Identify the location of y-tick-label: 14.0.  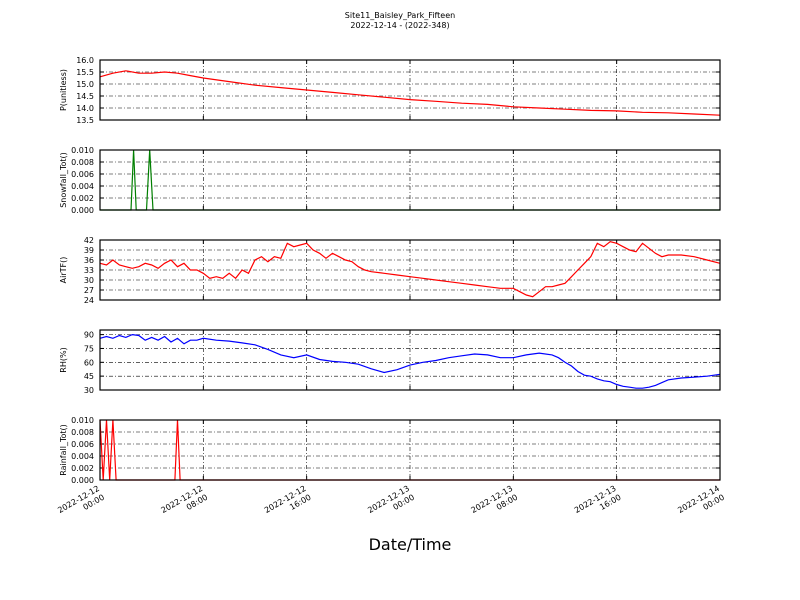
(85, 108).